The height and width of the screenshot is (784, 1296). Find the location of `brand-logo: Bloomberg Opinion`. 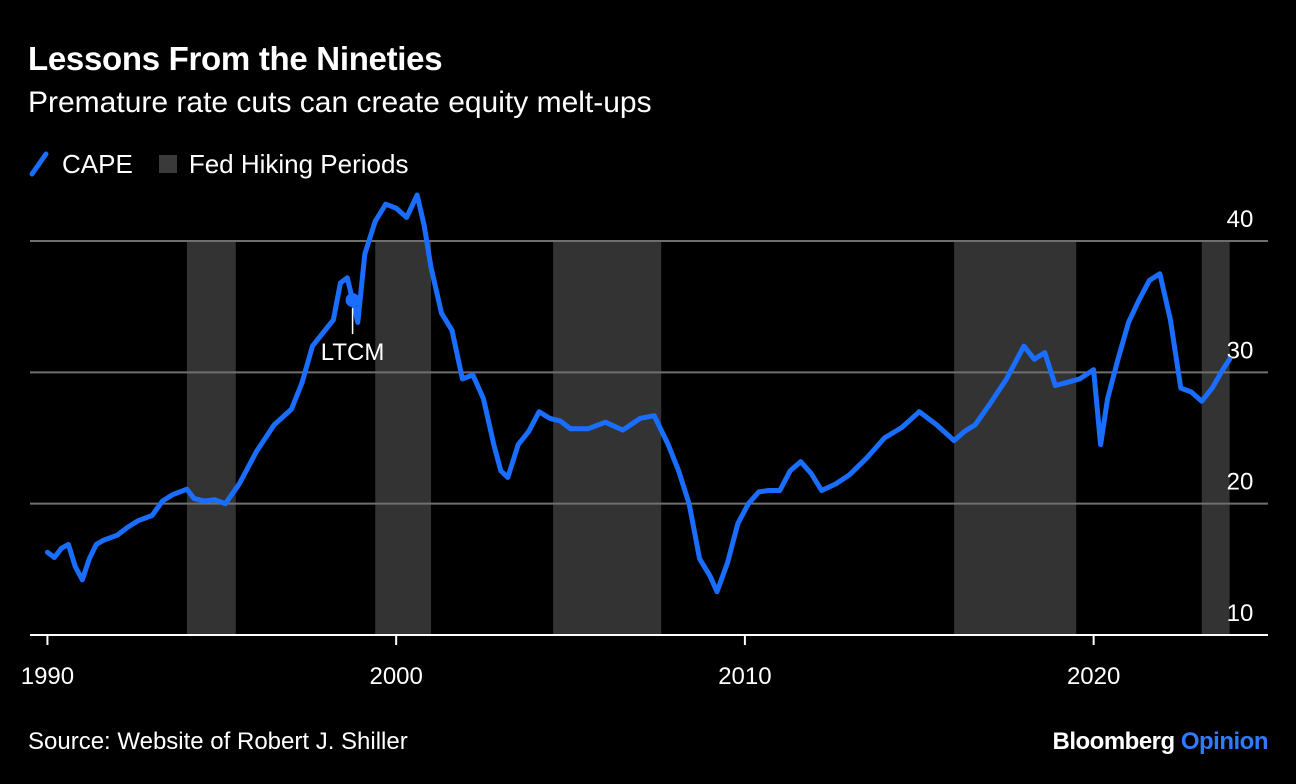

brand-logo: Bloomberg Opinion is located at coordinates (1161, 742).